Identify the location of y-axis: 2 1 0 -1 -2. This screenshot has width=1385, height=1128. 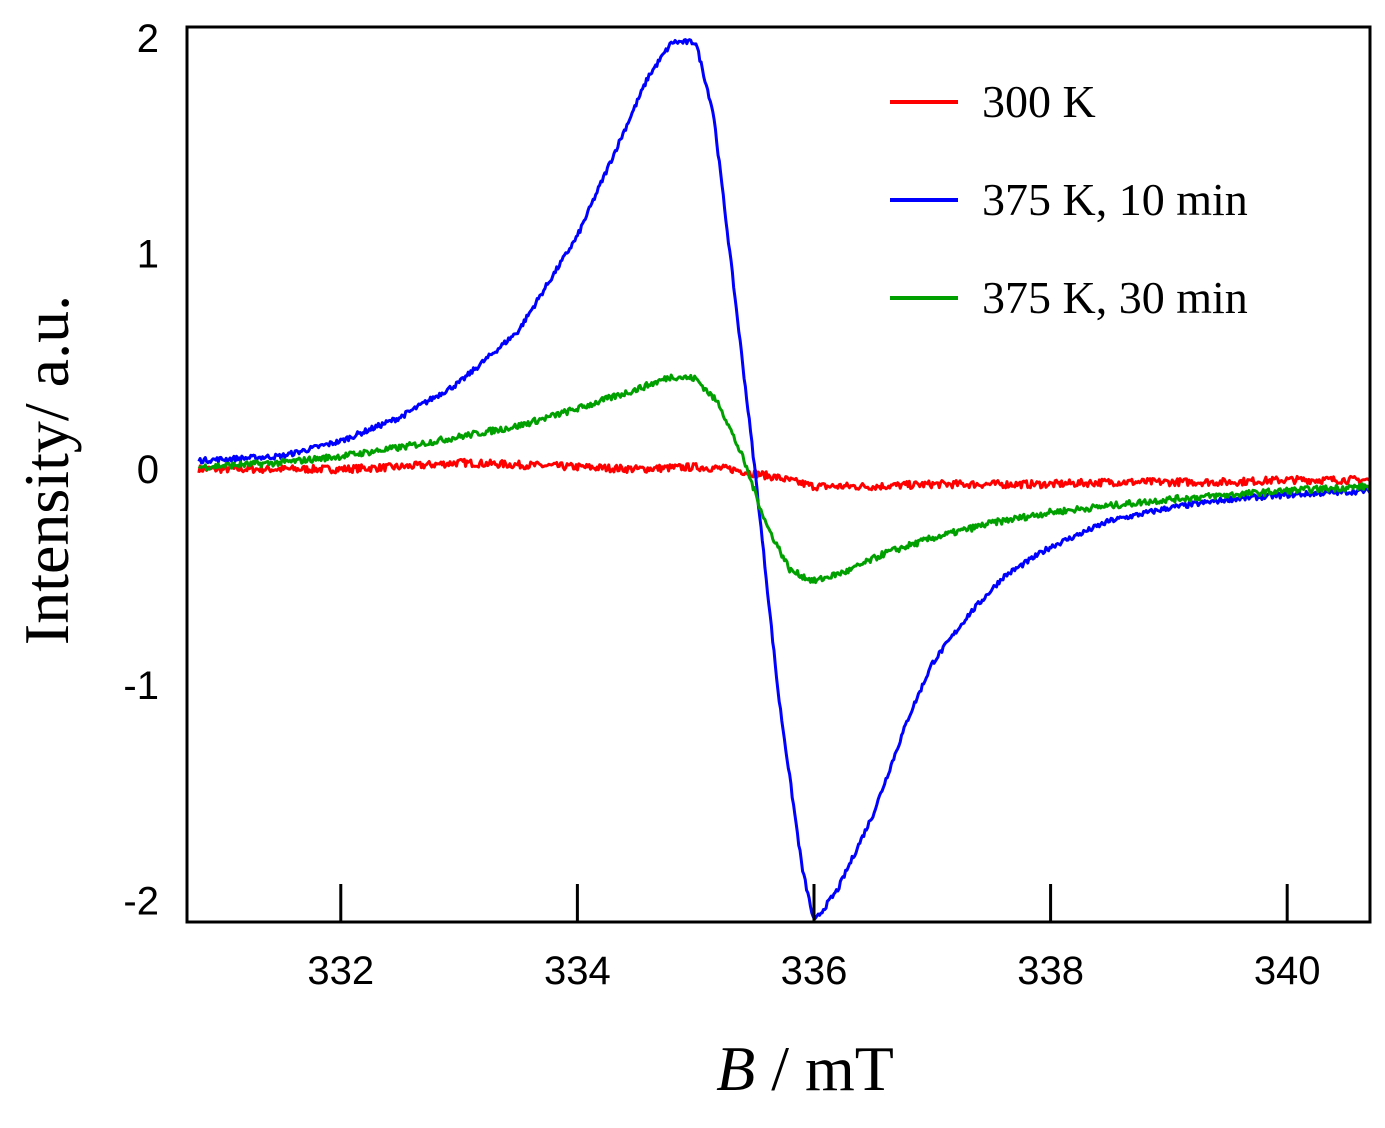
(141, 470).